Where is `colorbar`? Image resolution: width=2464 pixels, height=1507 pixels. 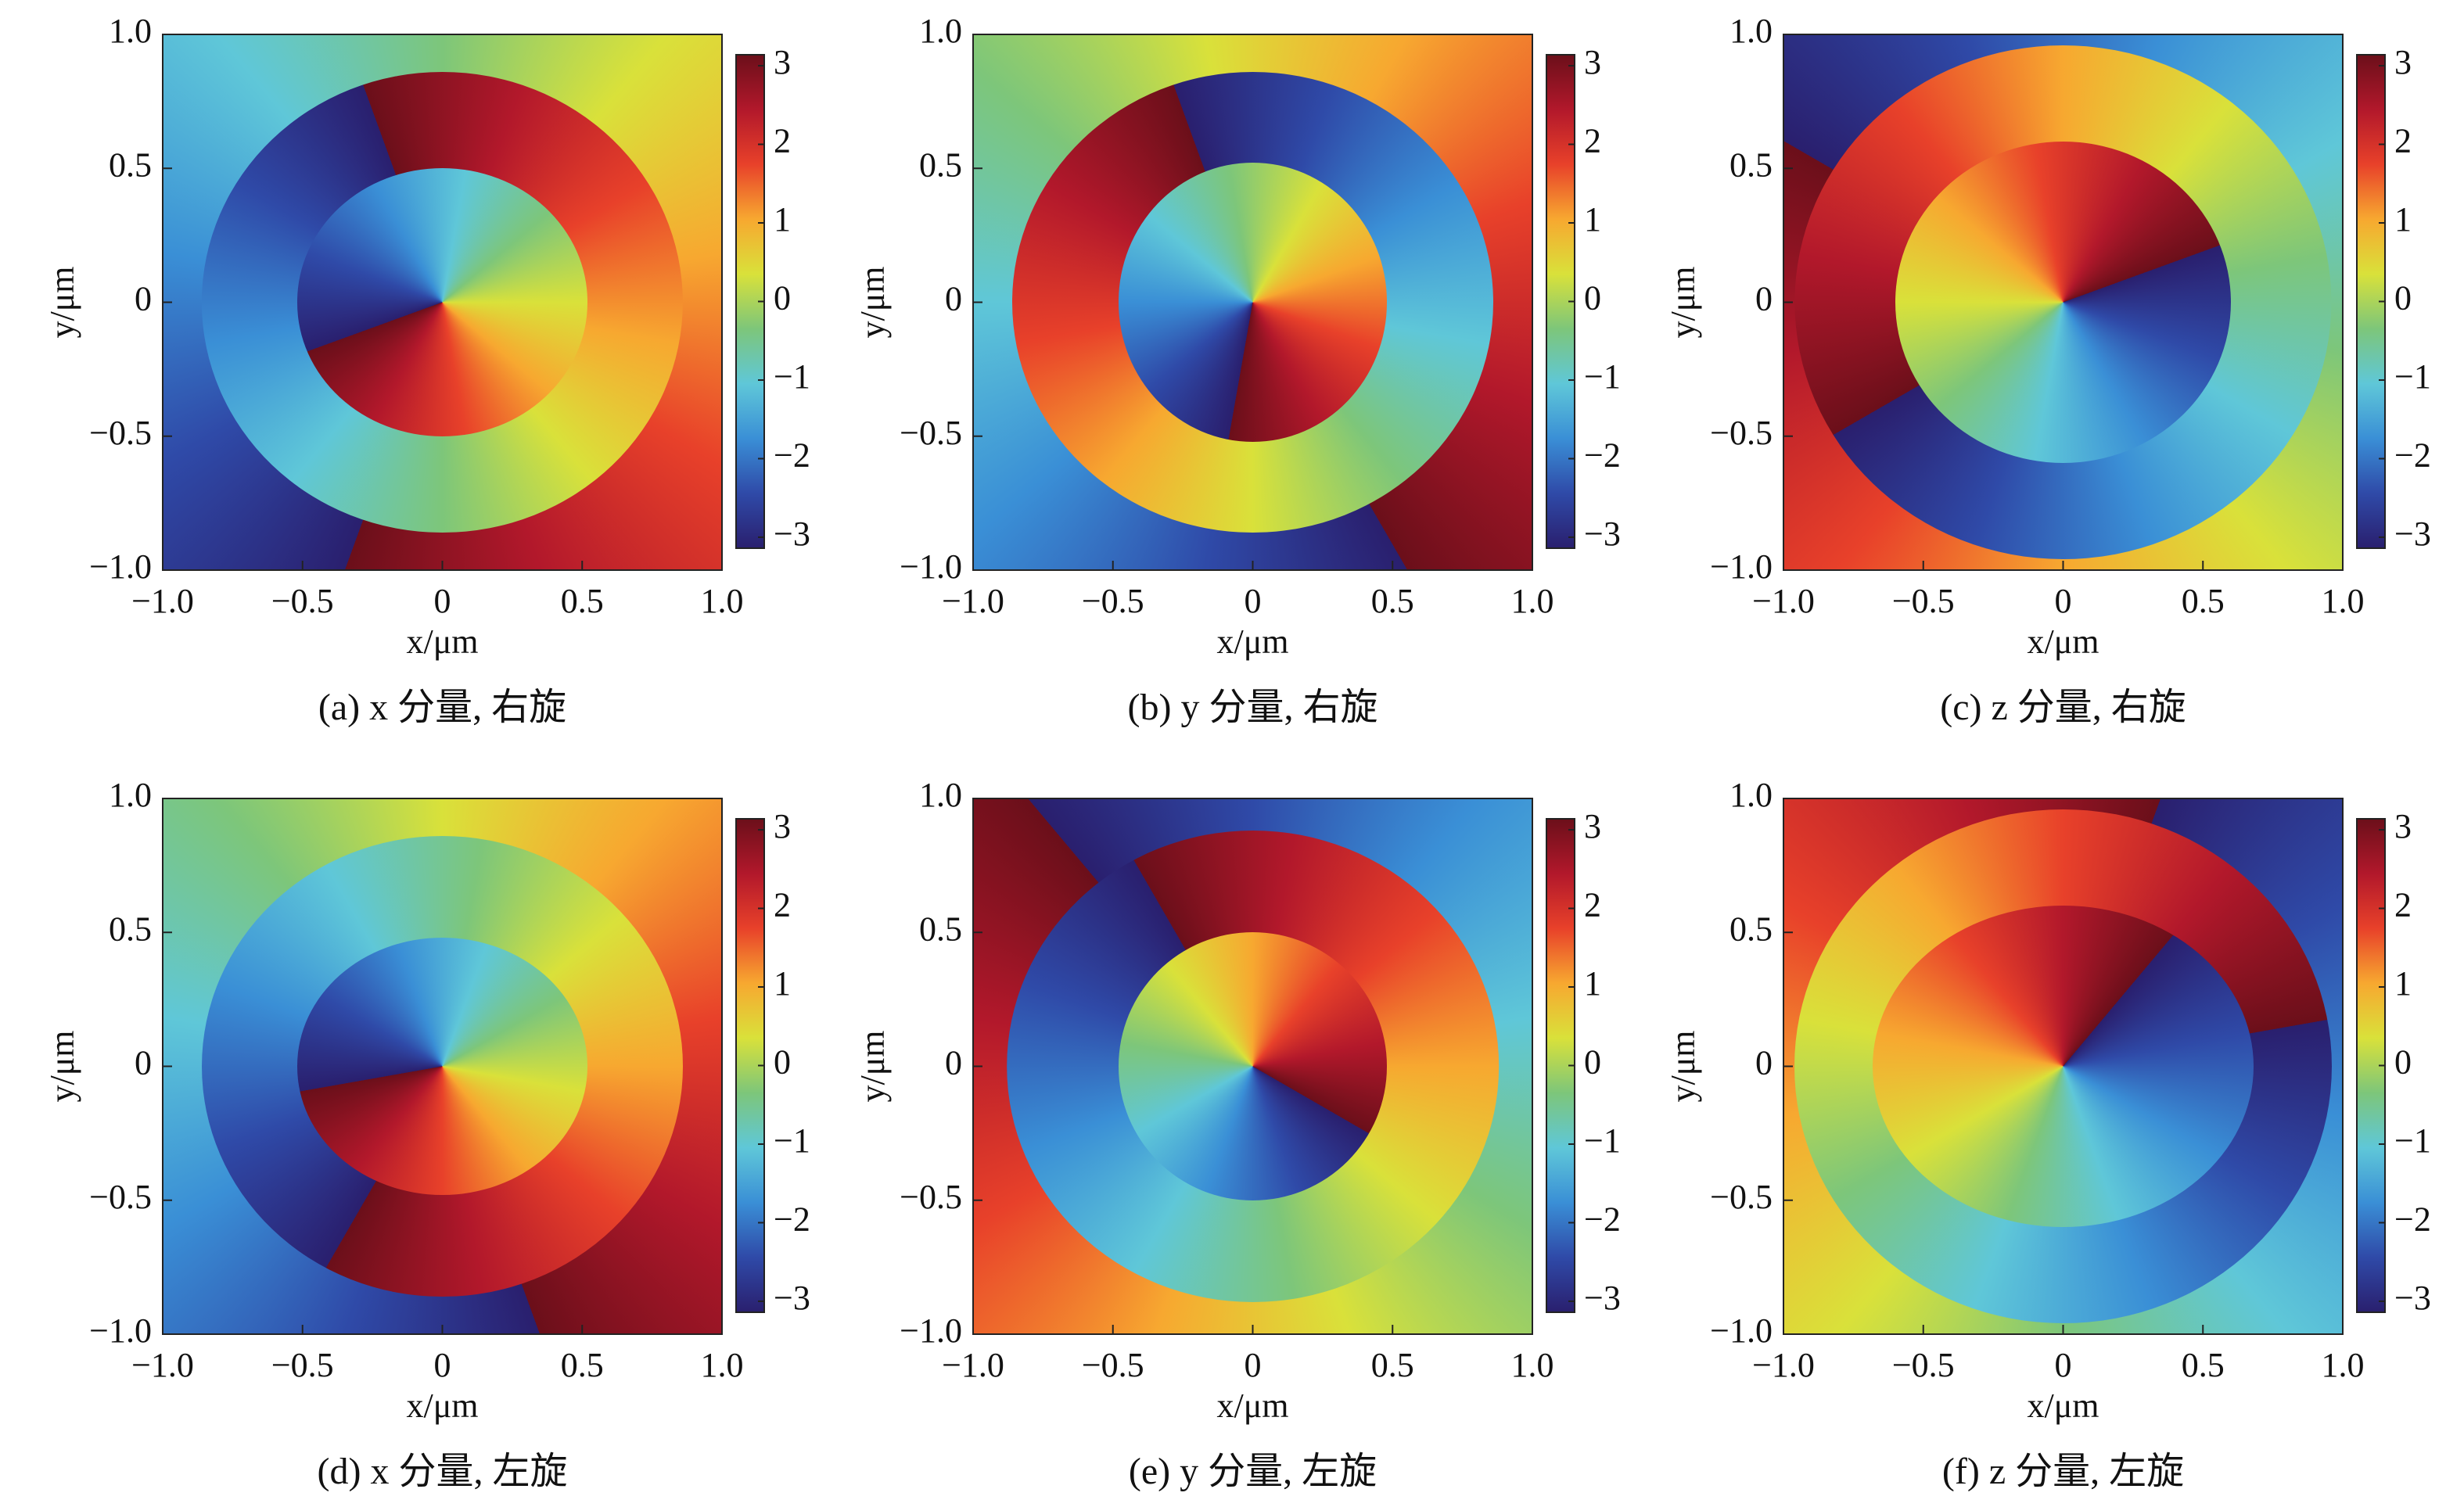 colorbar is located at coordinates (1560, 1065).